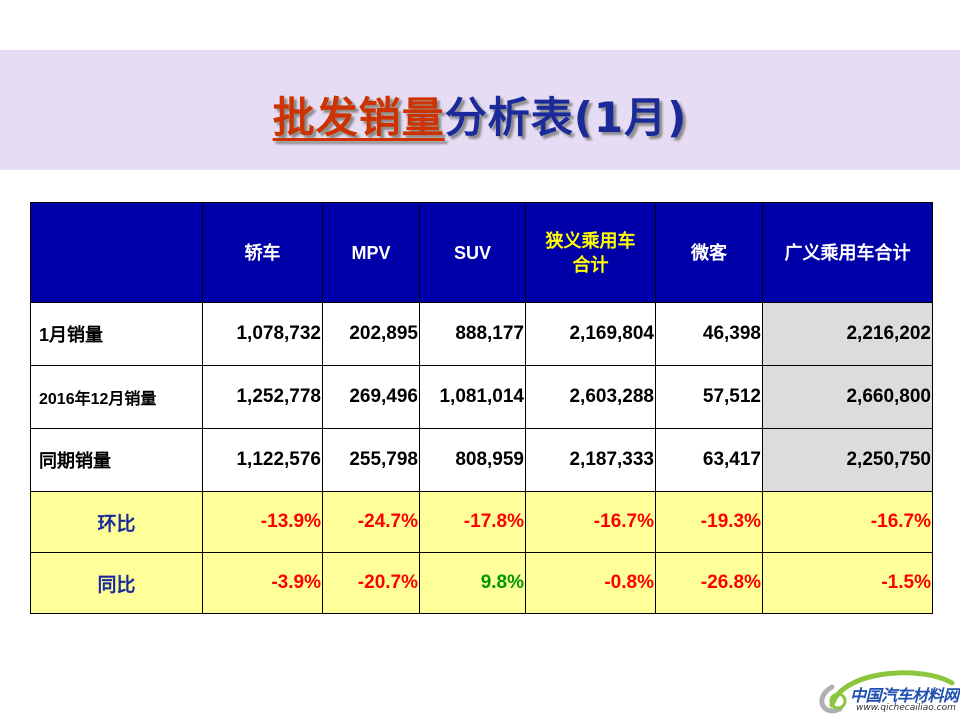  Describe the element at coordinates (262, 583) in the screenshot. I see `table-cell: -3.9%` at that location.